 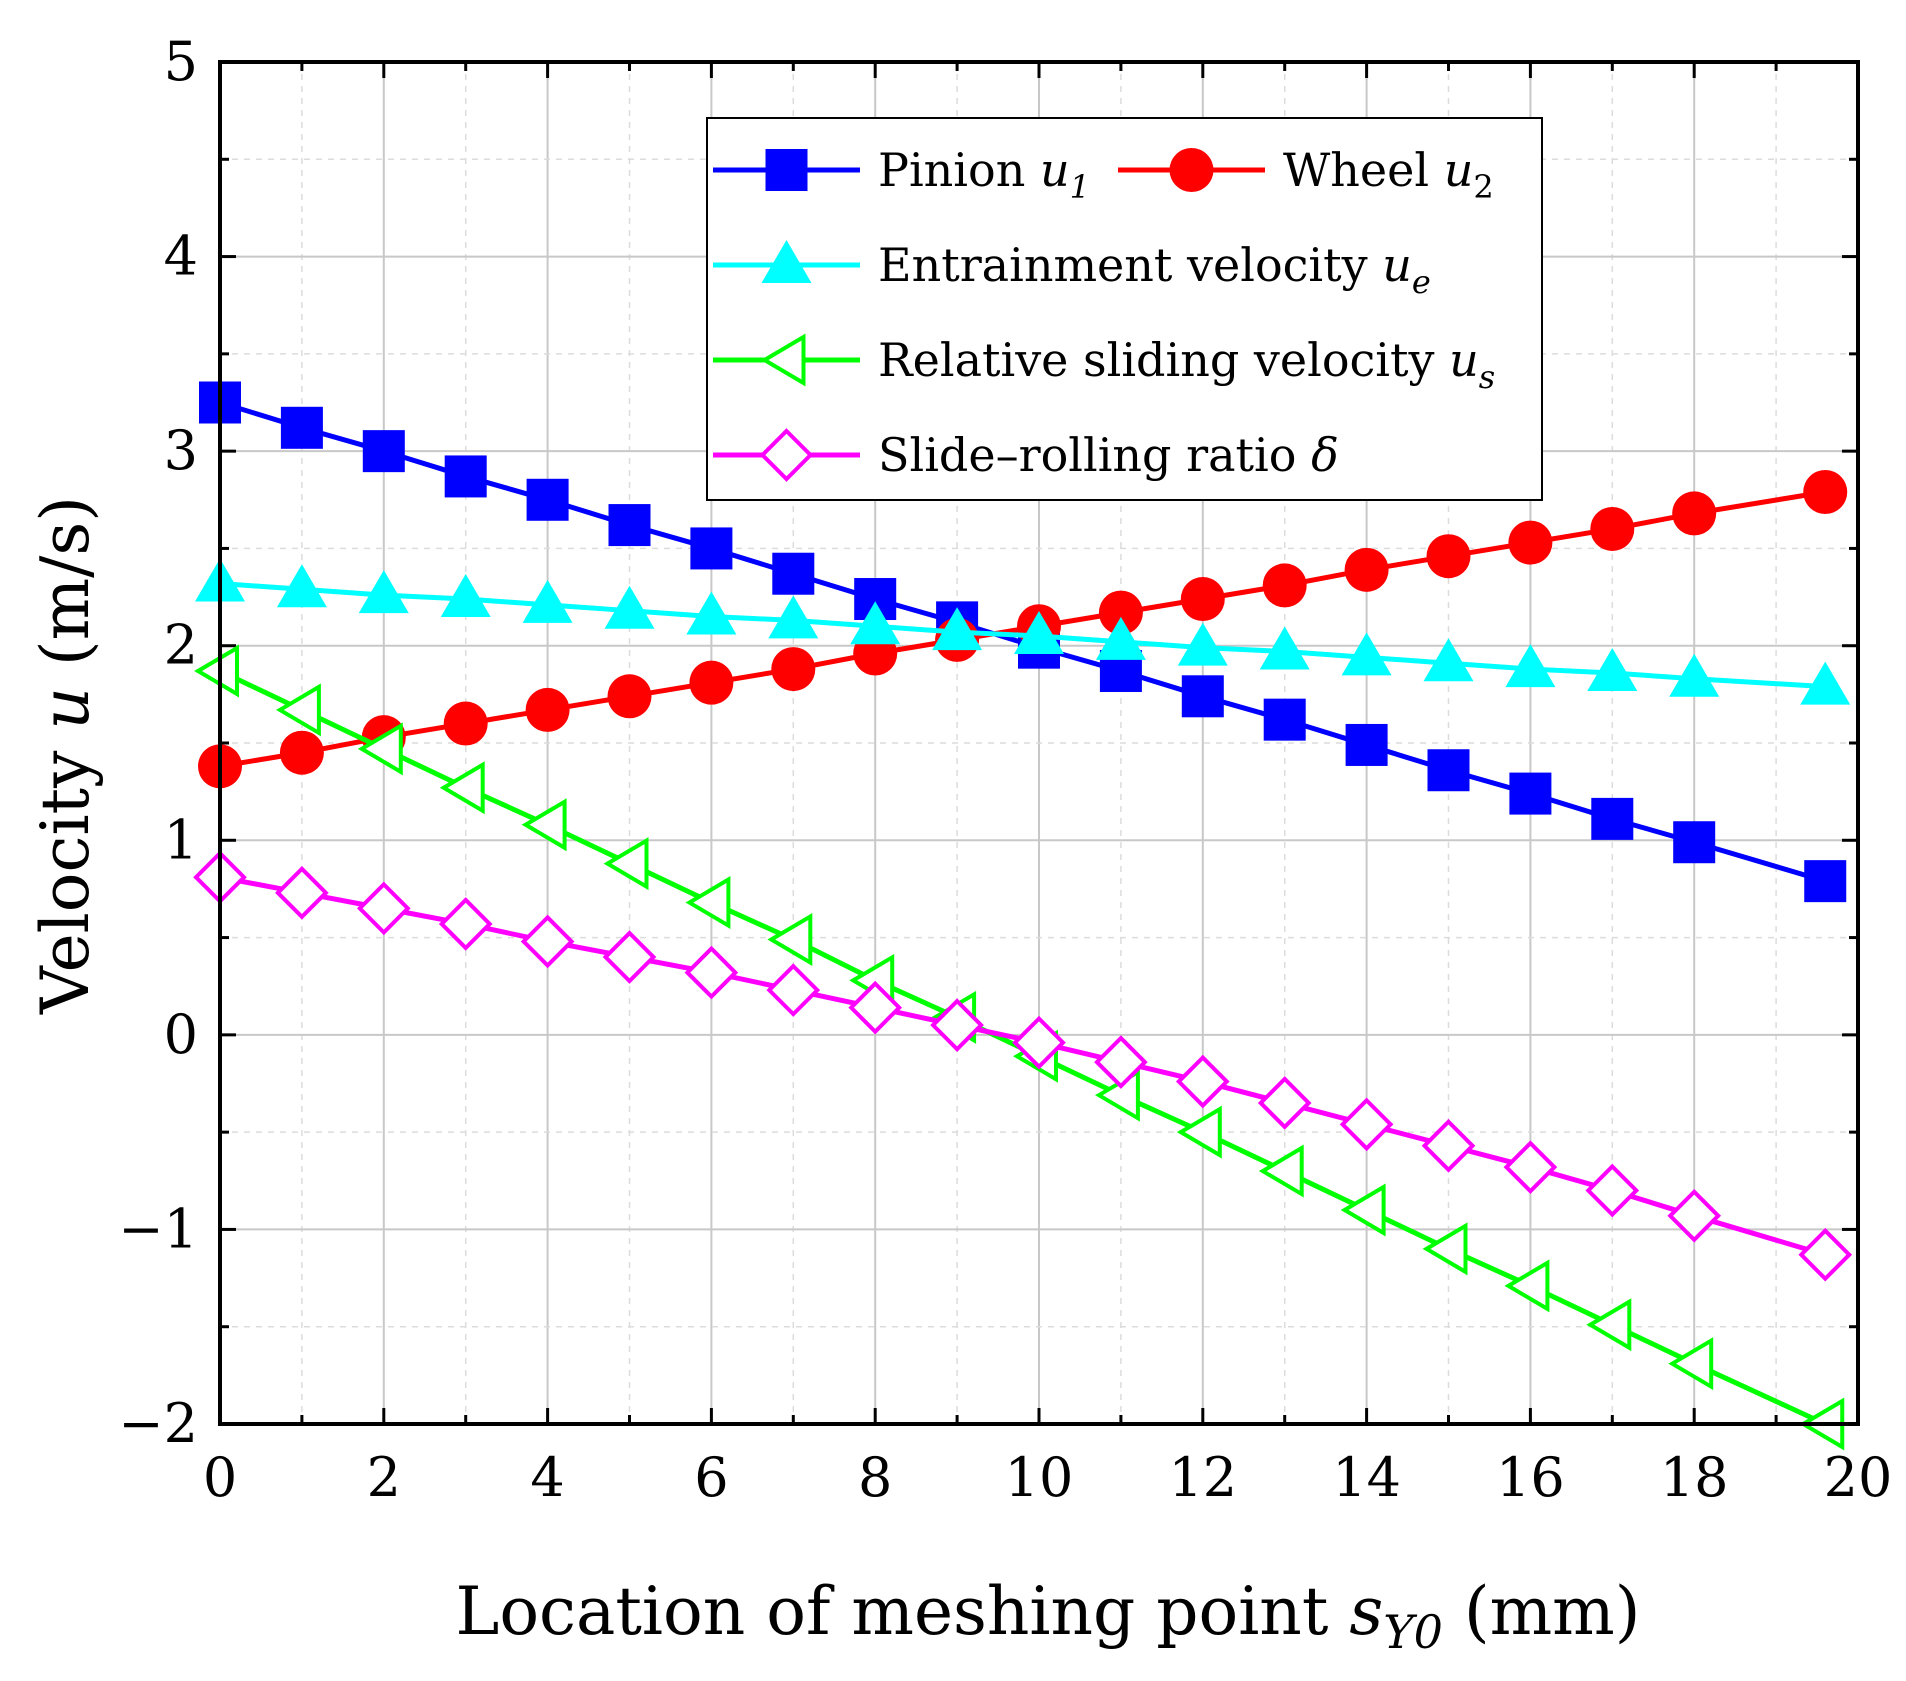 I want to click on y-tick-label: 0, so click(x=181, y=1034).